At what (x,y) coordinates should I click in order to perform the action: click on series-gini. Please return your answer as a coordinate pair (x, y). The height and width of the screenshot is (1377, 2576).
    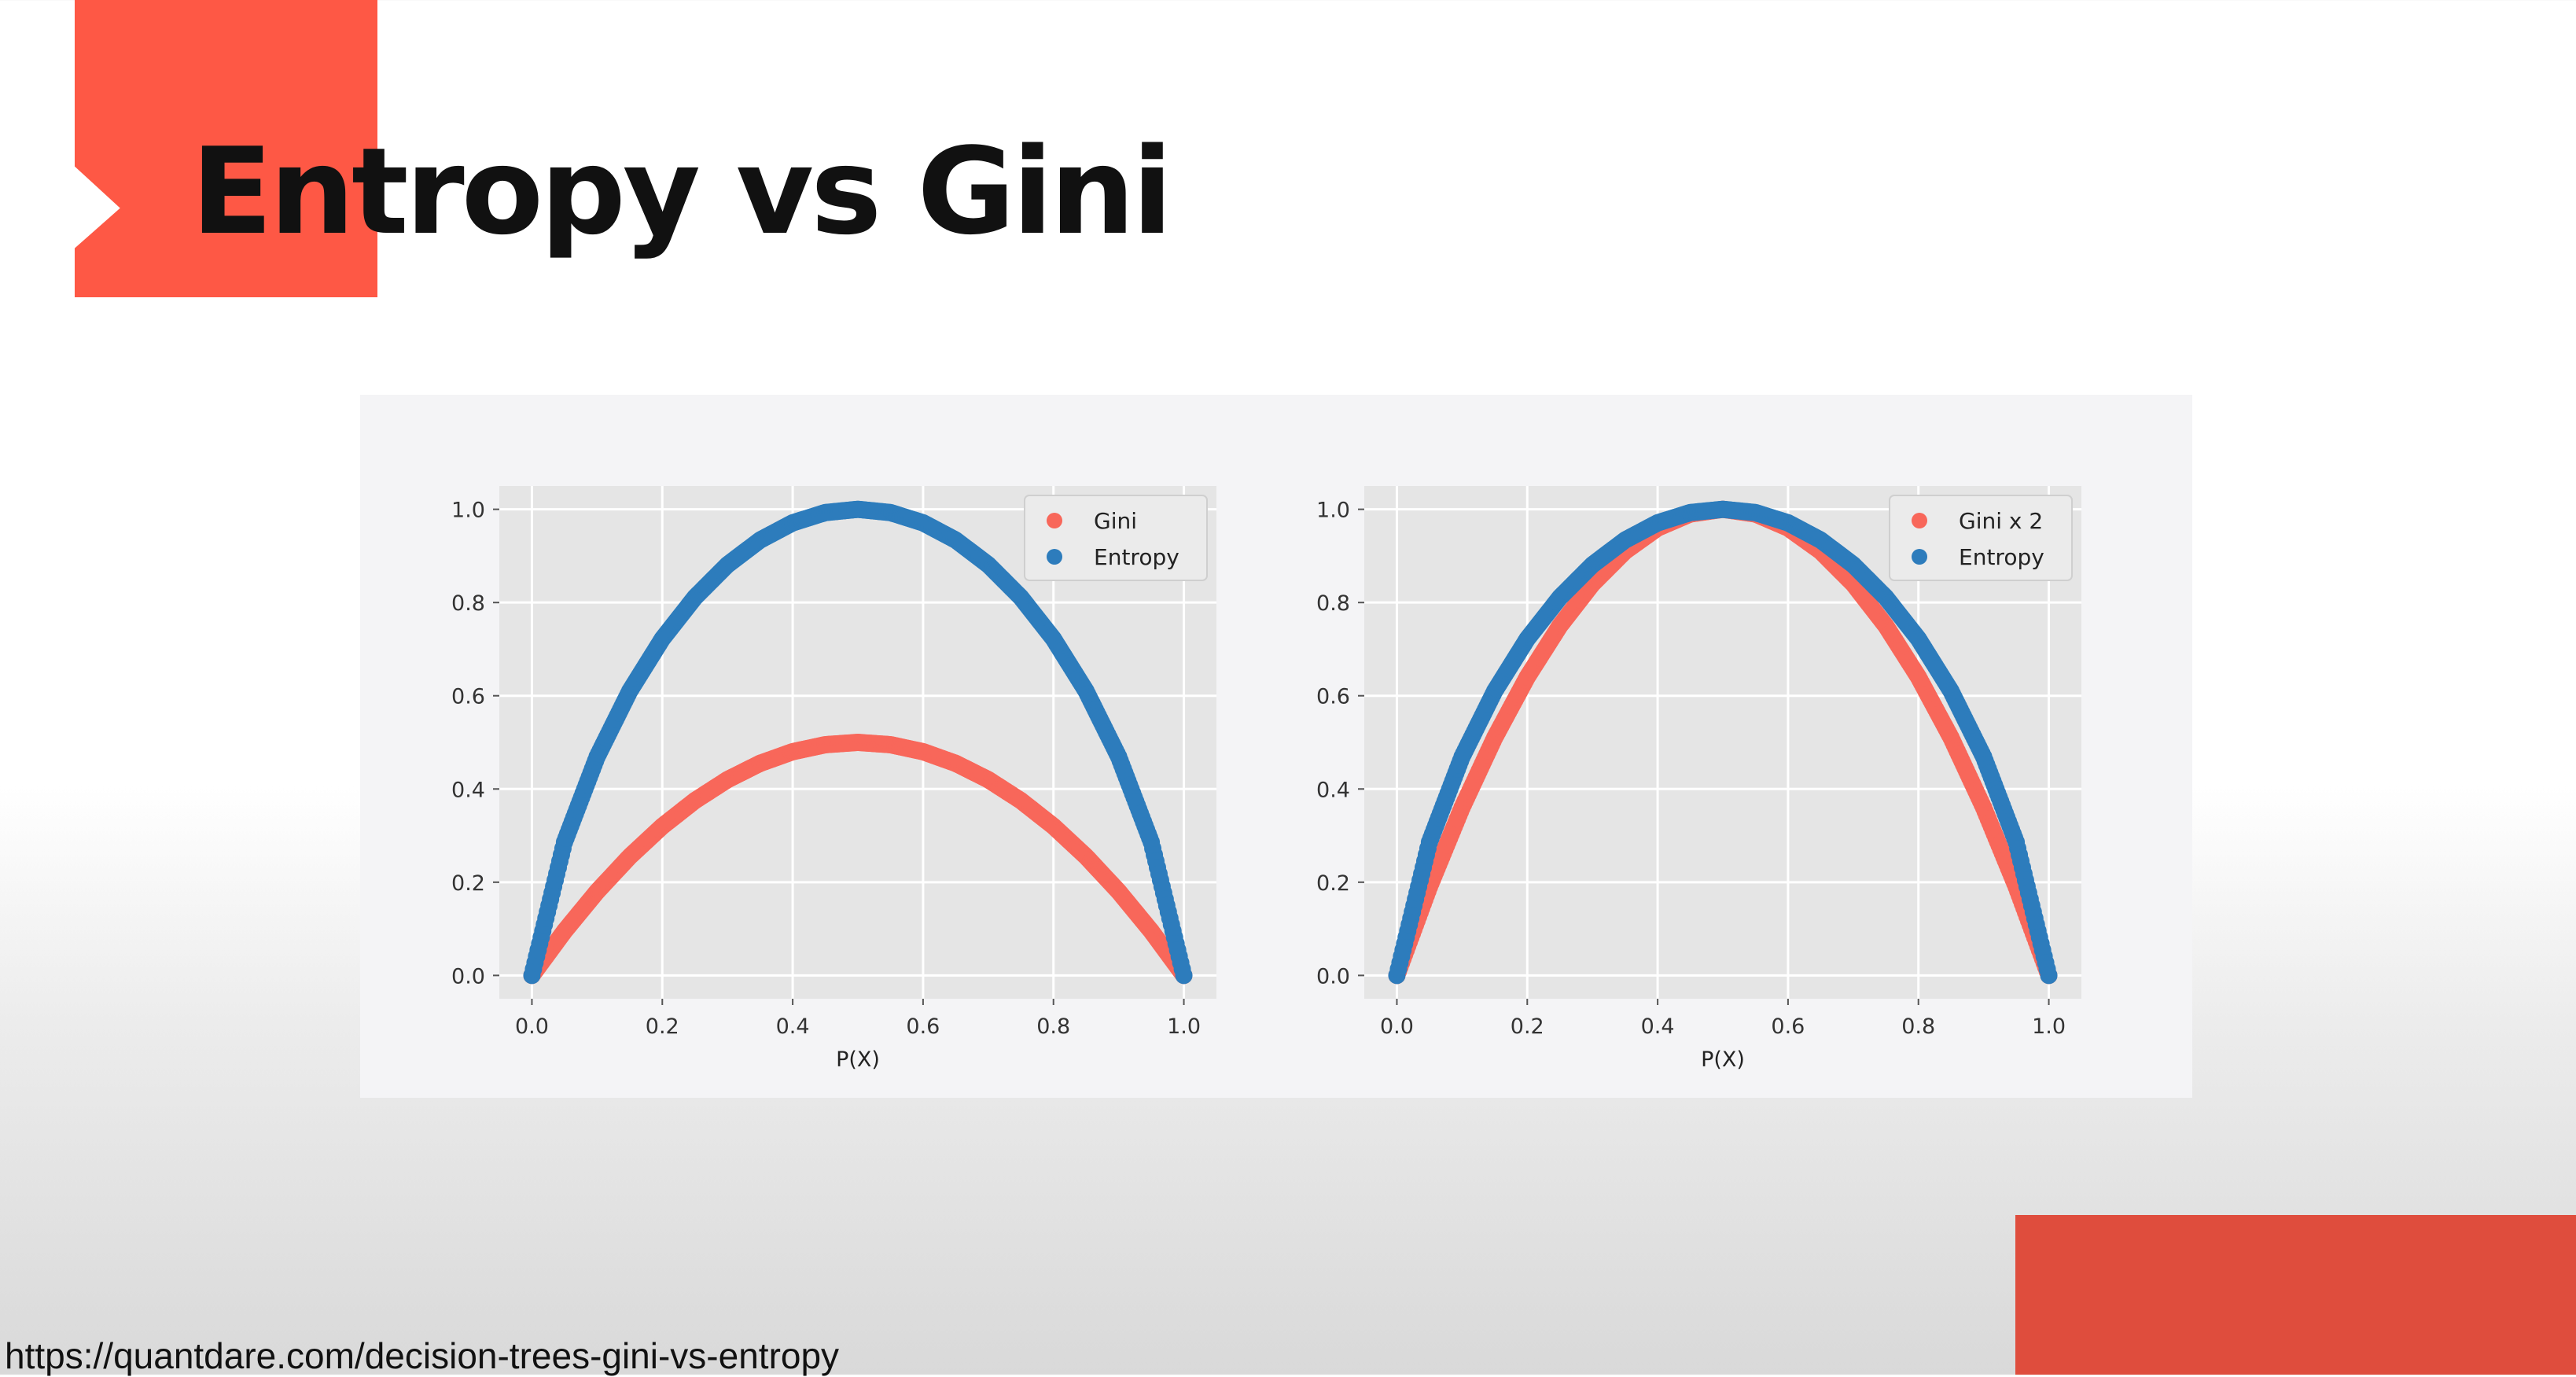
    Looking at the image, I should click on (858, 860).